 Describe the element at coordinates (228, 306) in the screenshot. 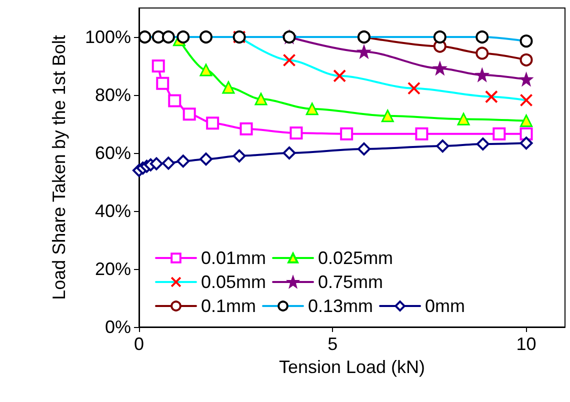

I see `legend-label: 0.1mm` at that location.